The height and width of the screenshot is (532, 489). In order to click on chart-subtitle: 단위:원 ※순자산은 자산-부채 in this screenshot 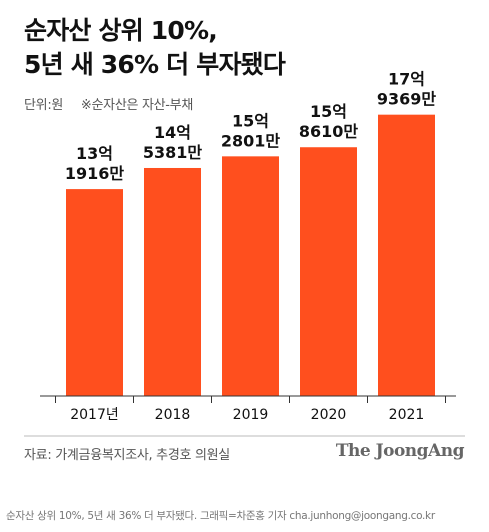, I will do `click(108, 103)`.